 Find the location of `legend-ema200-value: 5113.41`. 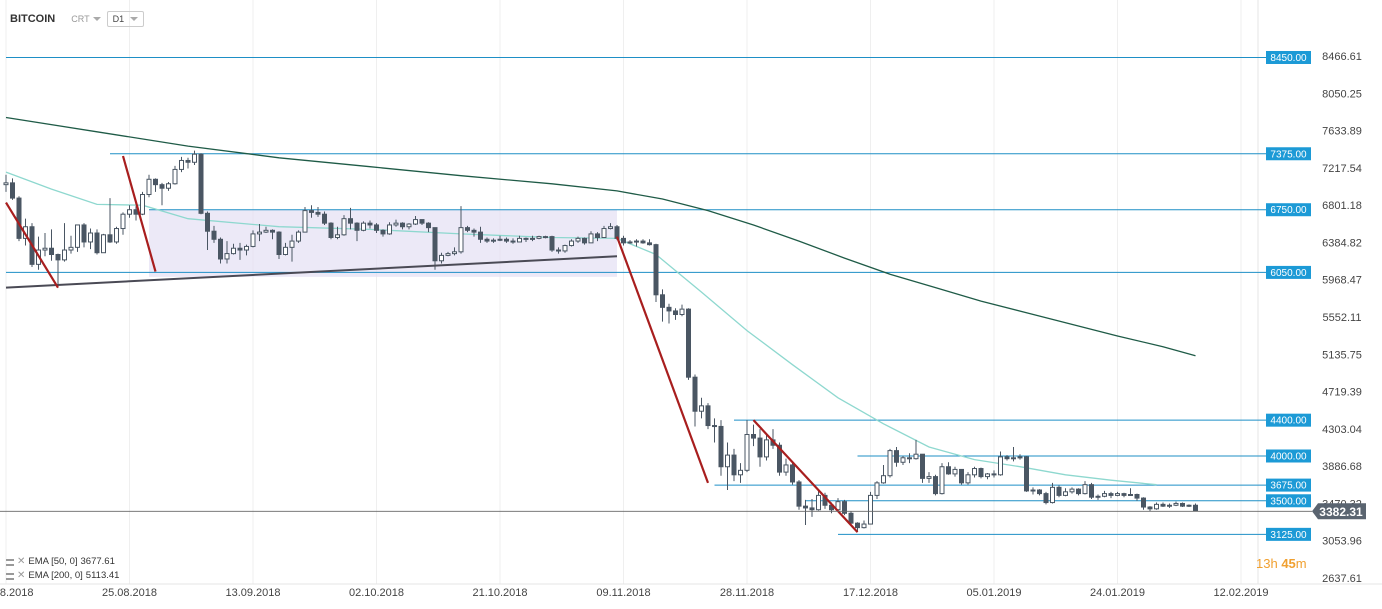

legend-ema200-value: 5113.41 is located at coordinates (102, 575).